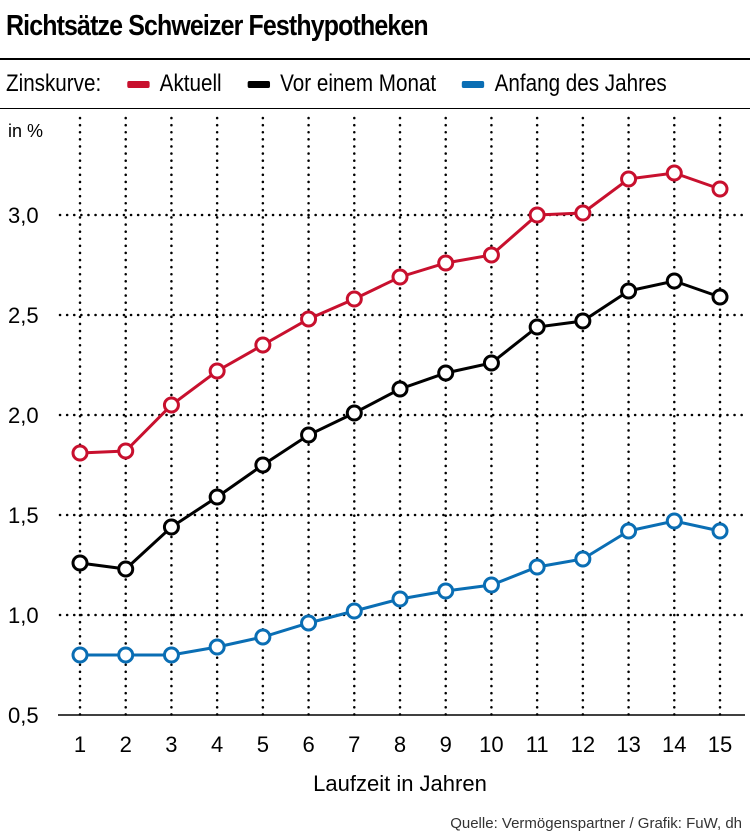  I want to click on legend-item-anfang-des-jahres: Anfang des Jahres, so click(564, 84).